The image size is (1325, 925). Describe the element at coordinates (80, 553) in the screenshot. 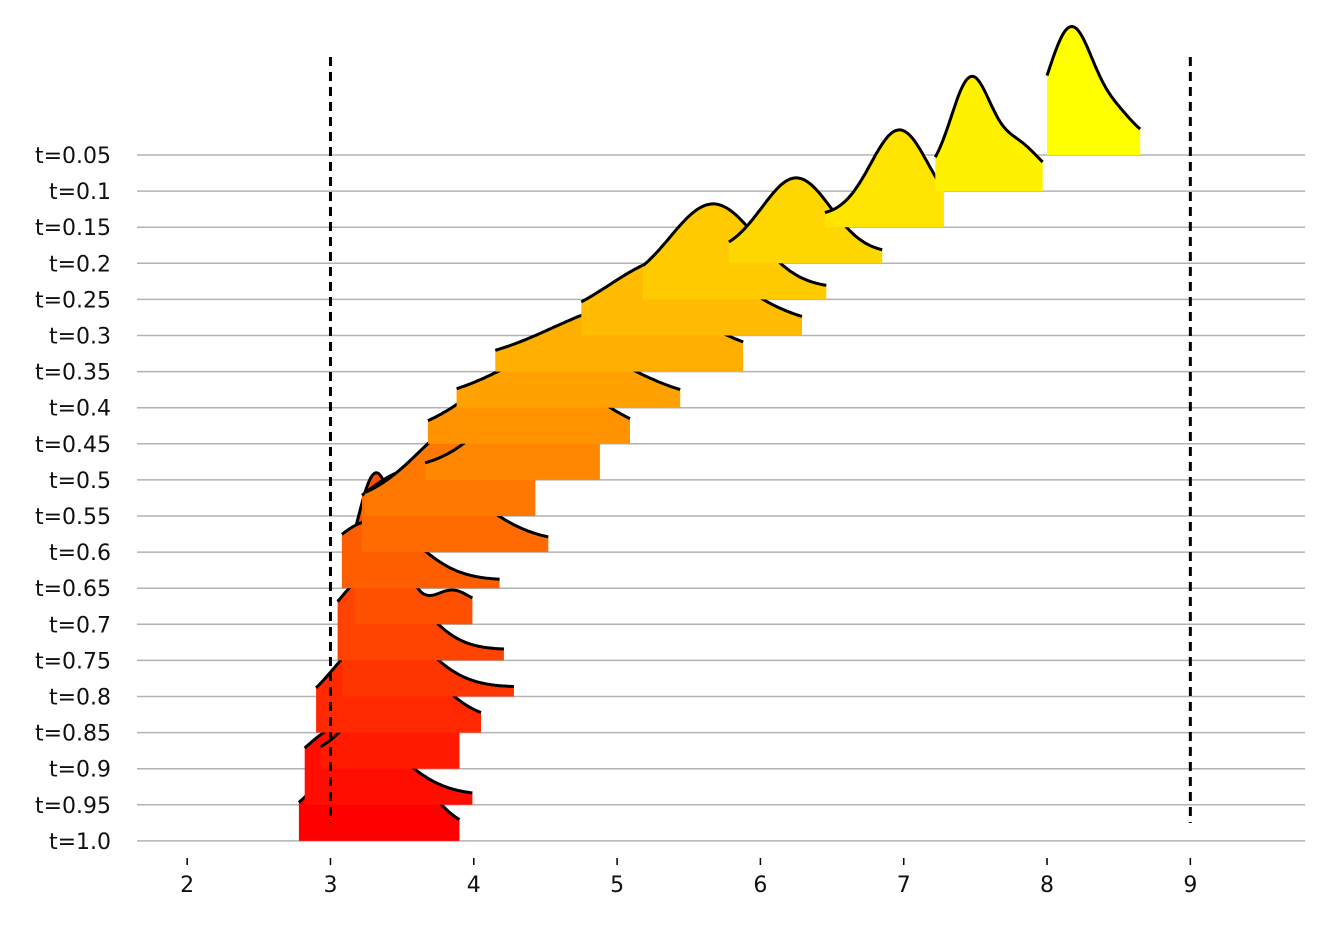

I see `row-label: t=0.6` at that location.